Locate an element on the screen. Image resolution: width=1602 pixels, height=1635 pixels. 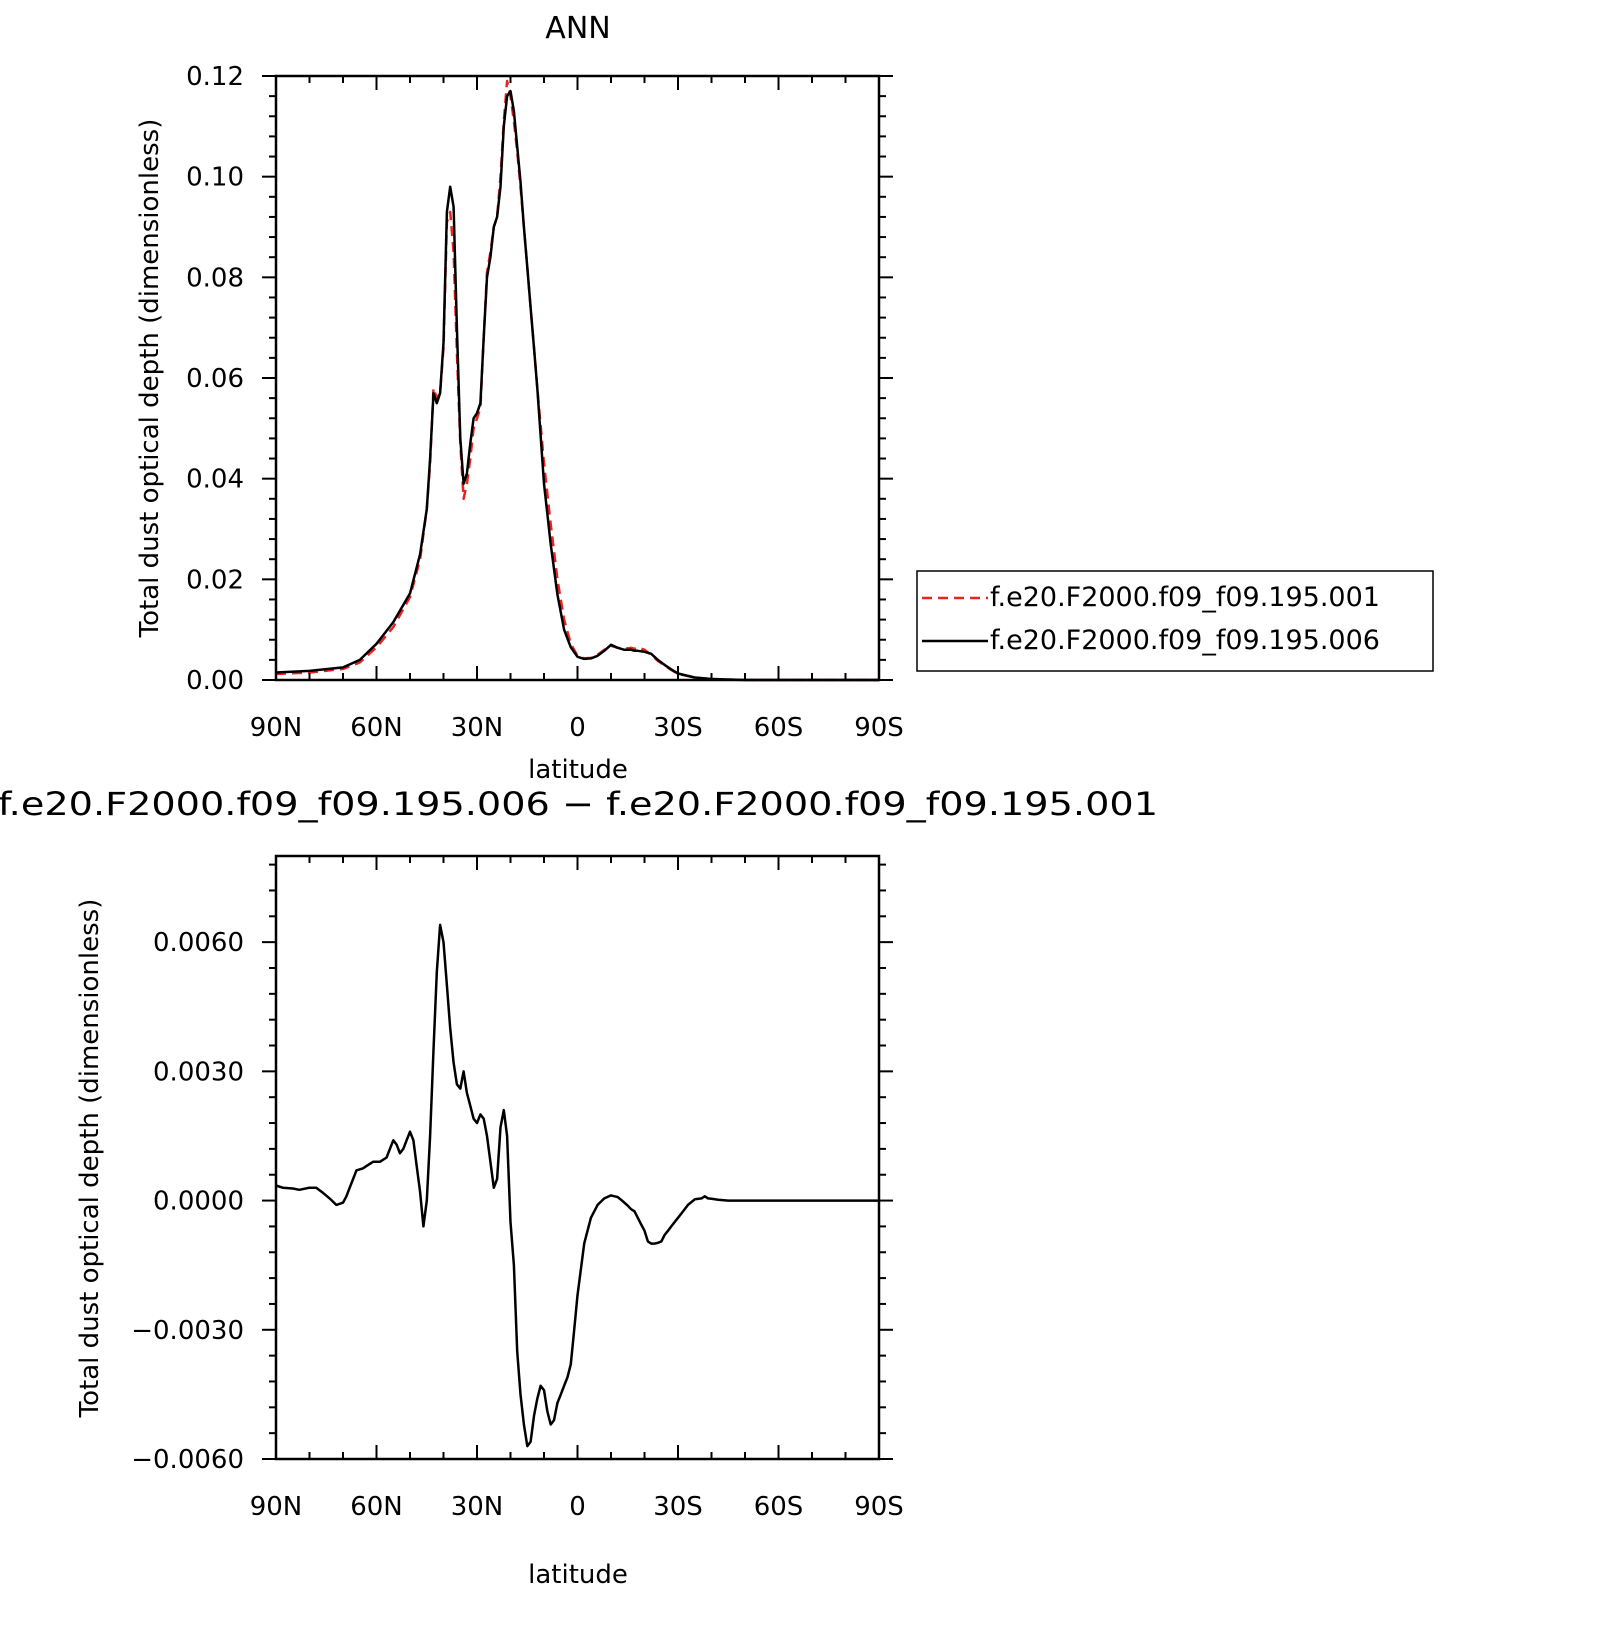
top-plot-frame is located at coordinates (577, 378).